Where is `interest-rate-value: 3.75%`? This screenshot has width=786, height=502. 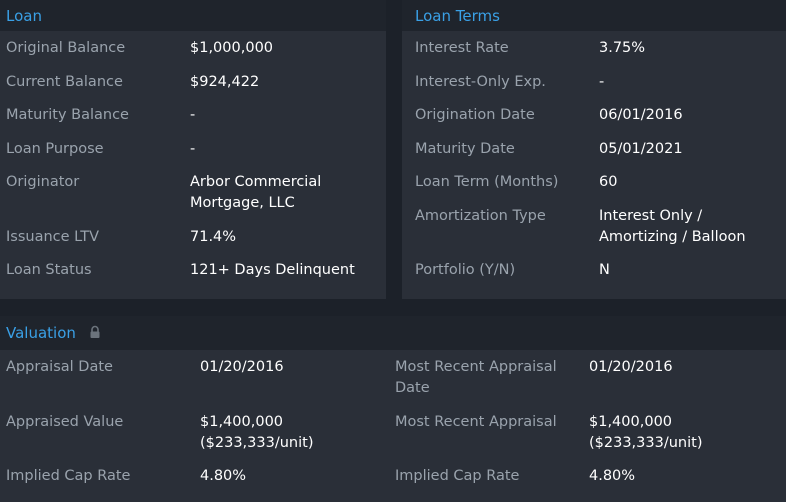
interest-rate-value: 3.75% is located at coordinates (622, 48).